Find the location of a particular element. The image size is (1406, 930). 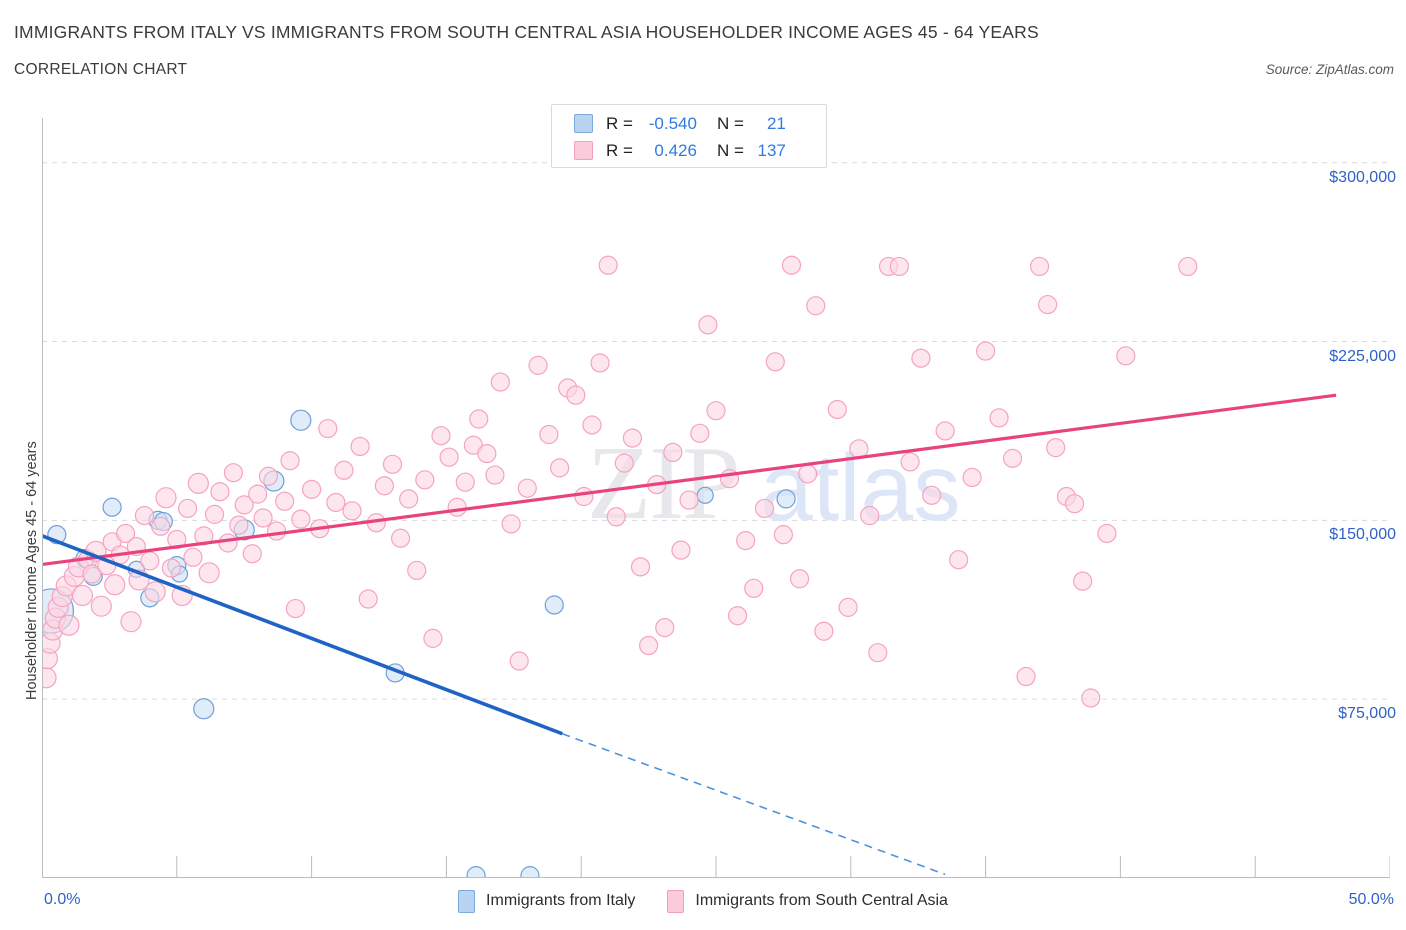

n-value-south-central-asia: 137 is located at coordinates (771, 150).